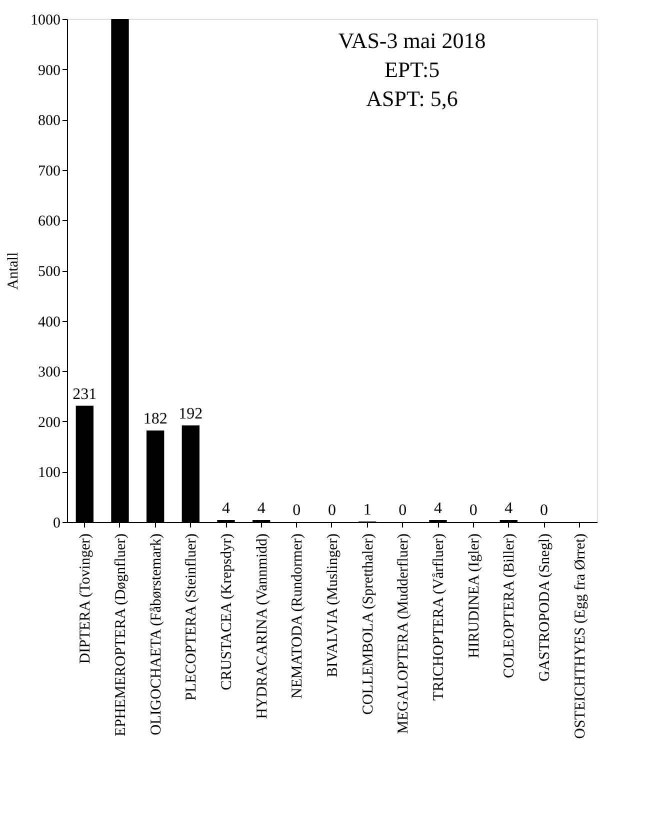 Image resolution: width=657 pixels, height=840 pixels. Describe the element at coordinates (474, 596) in the screenshot. I see `x-tick-label: HIRUDINEA (Igler)` at that location.